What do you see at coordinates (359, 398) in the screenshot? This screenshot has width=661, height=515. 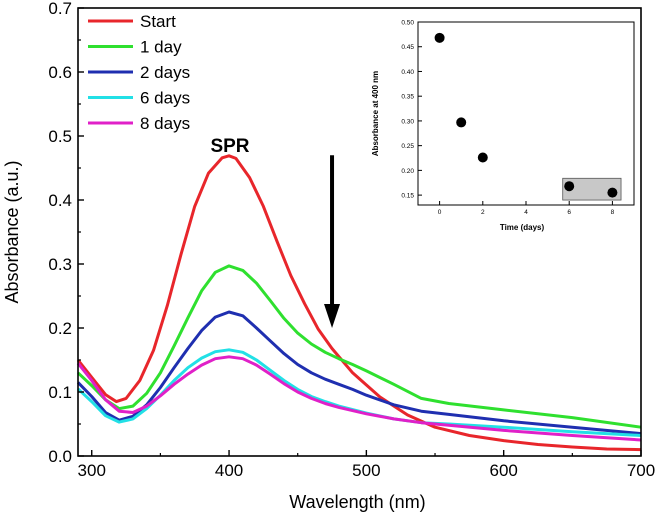 I see `series-line-8-days` at bounding box center [359, 398].